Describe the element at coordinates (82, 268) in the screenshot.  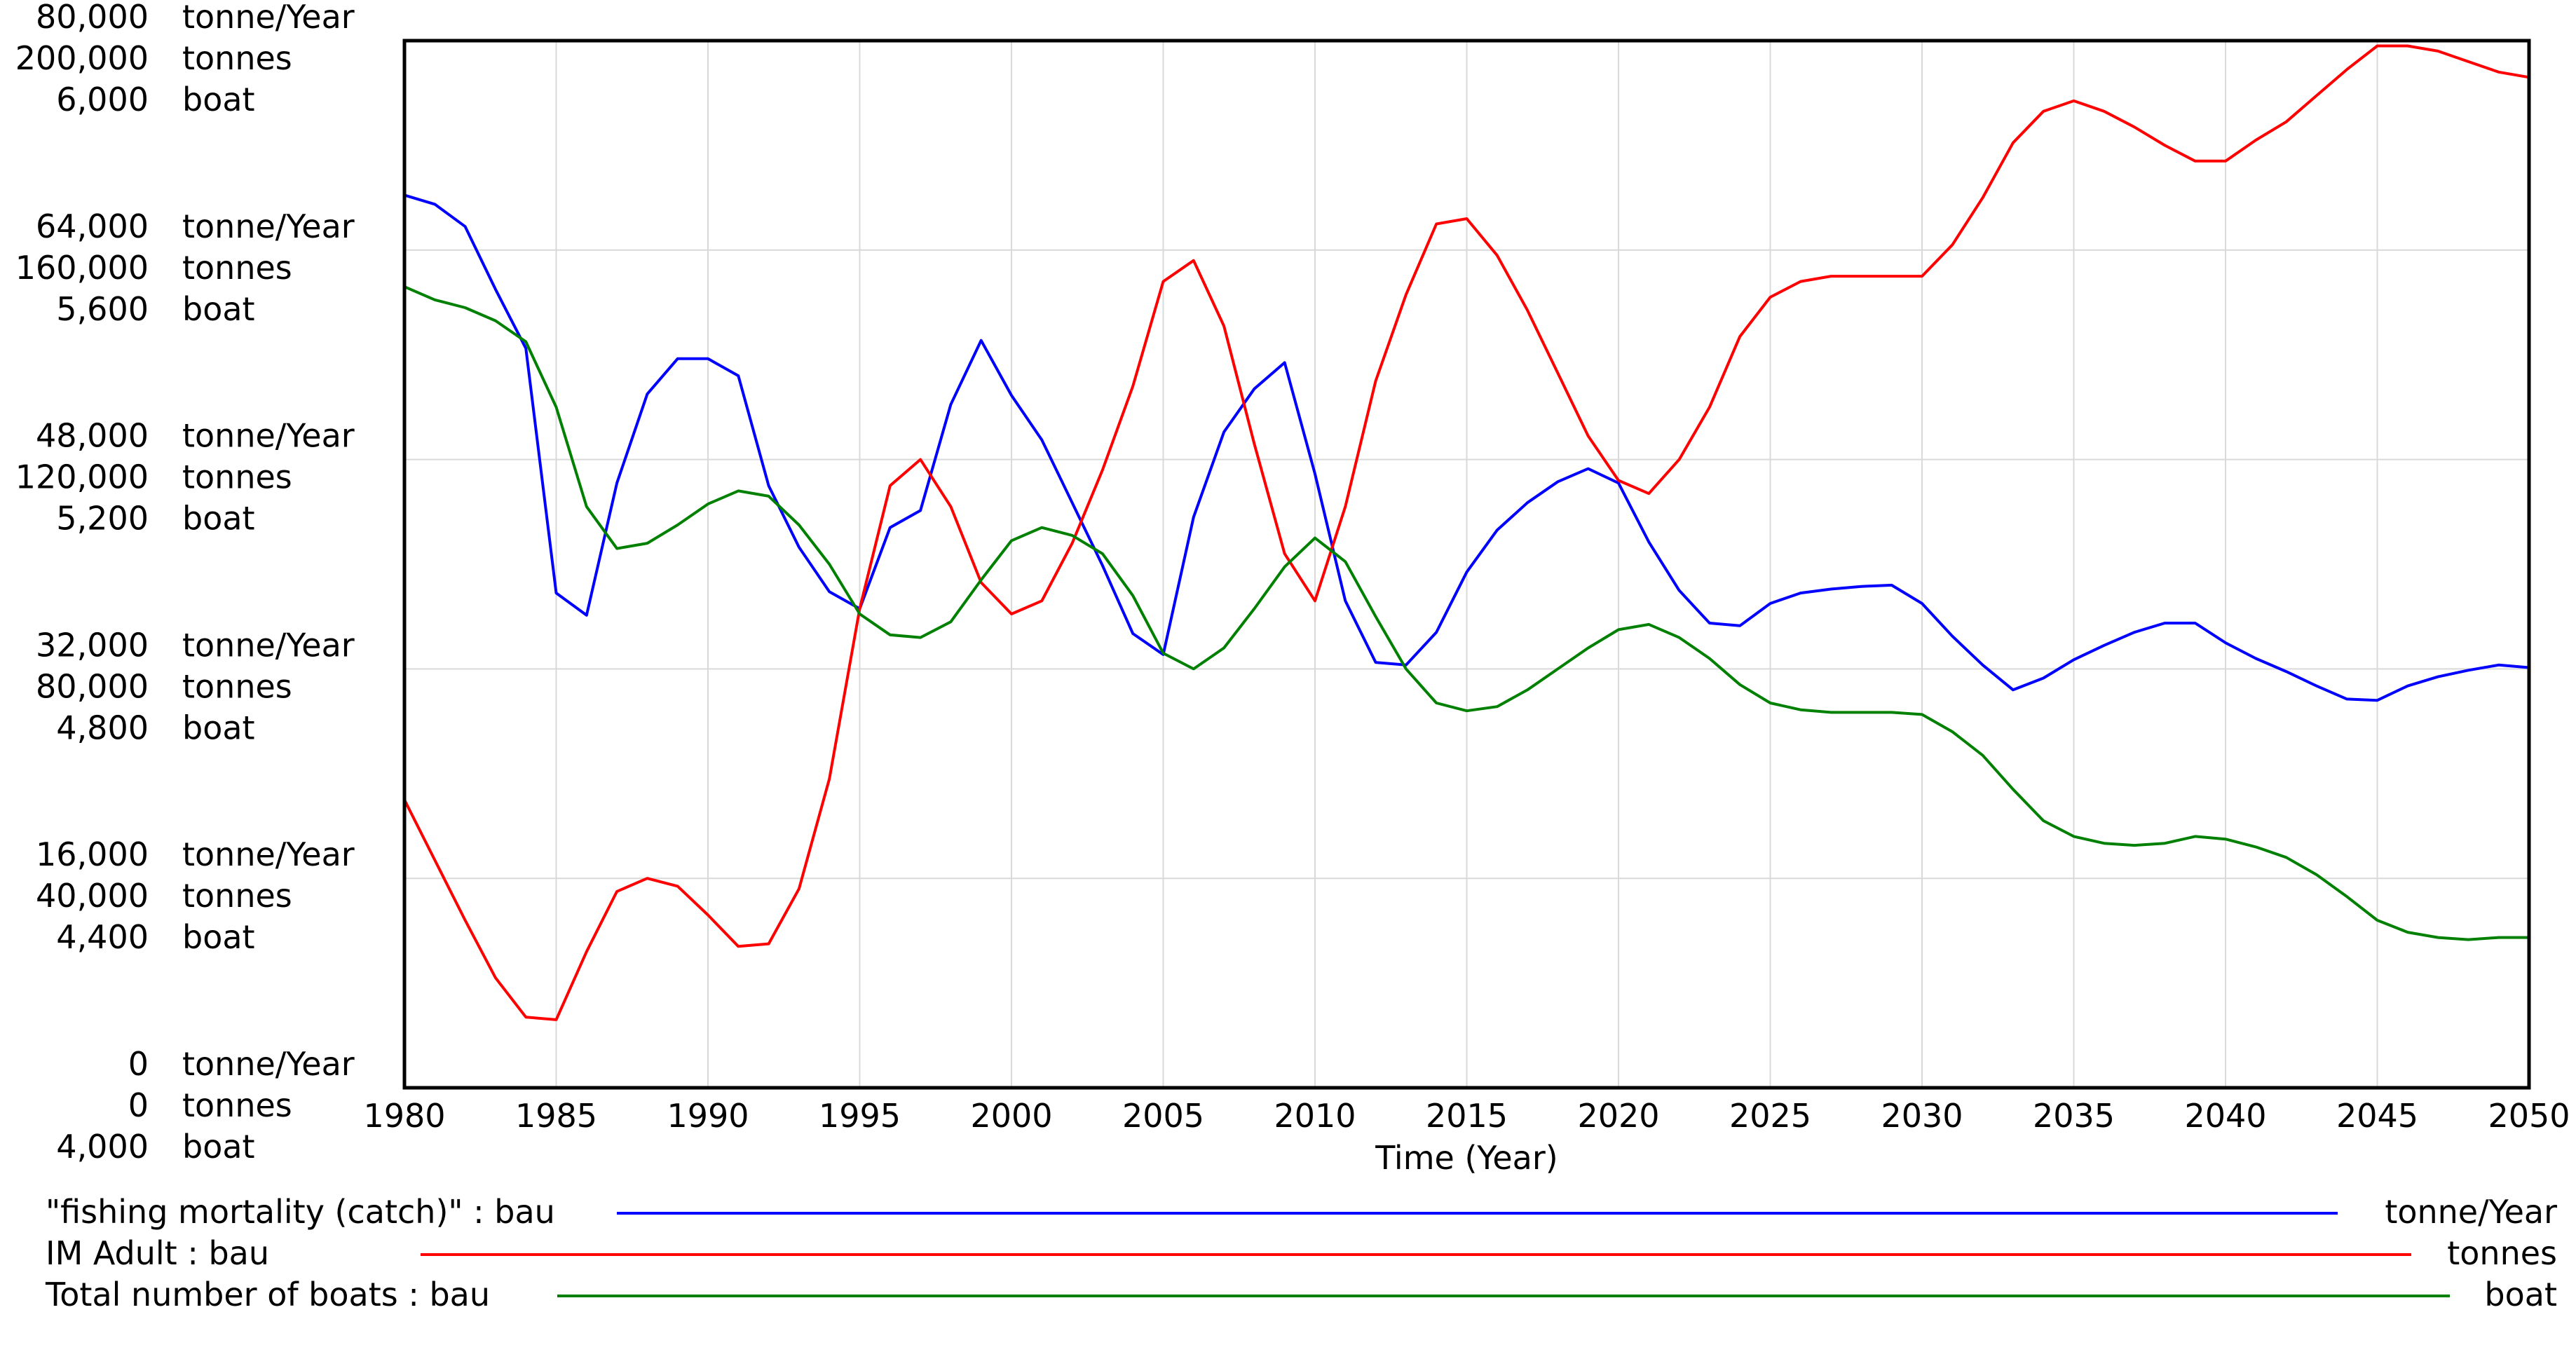
I see `y-tick-value: 160,000` at that location.